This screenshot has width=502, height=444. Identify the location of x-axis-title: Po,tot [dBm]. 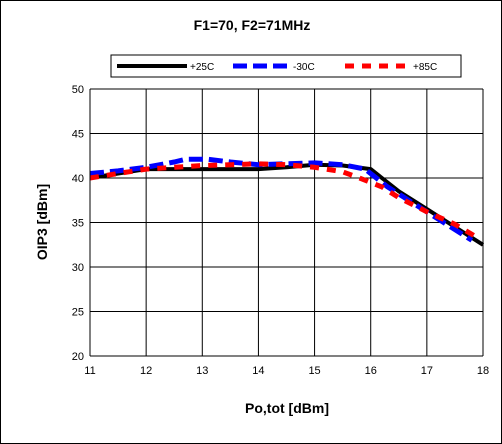
(287, 408).